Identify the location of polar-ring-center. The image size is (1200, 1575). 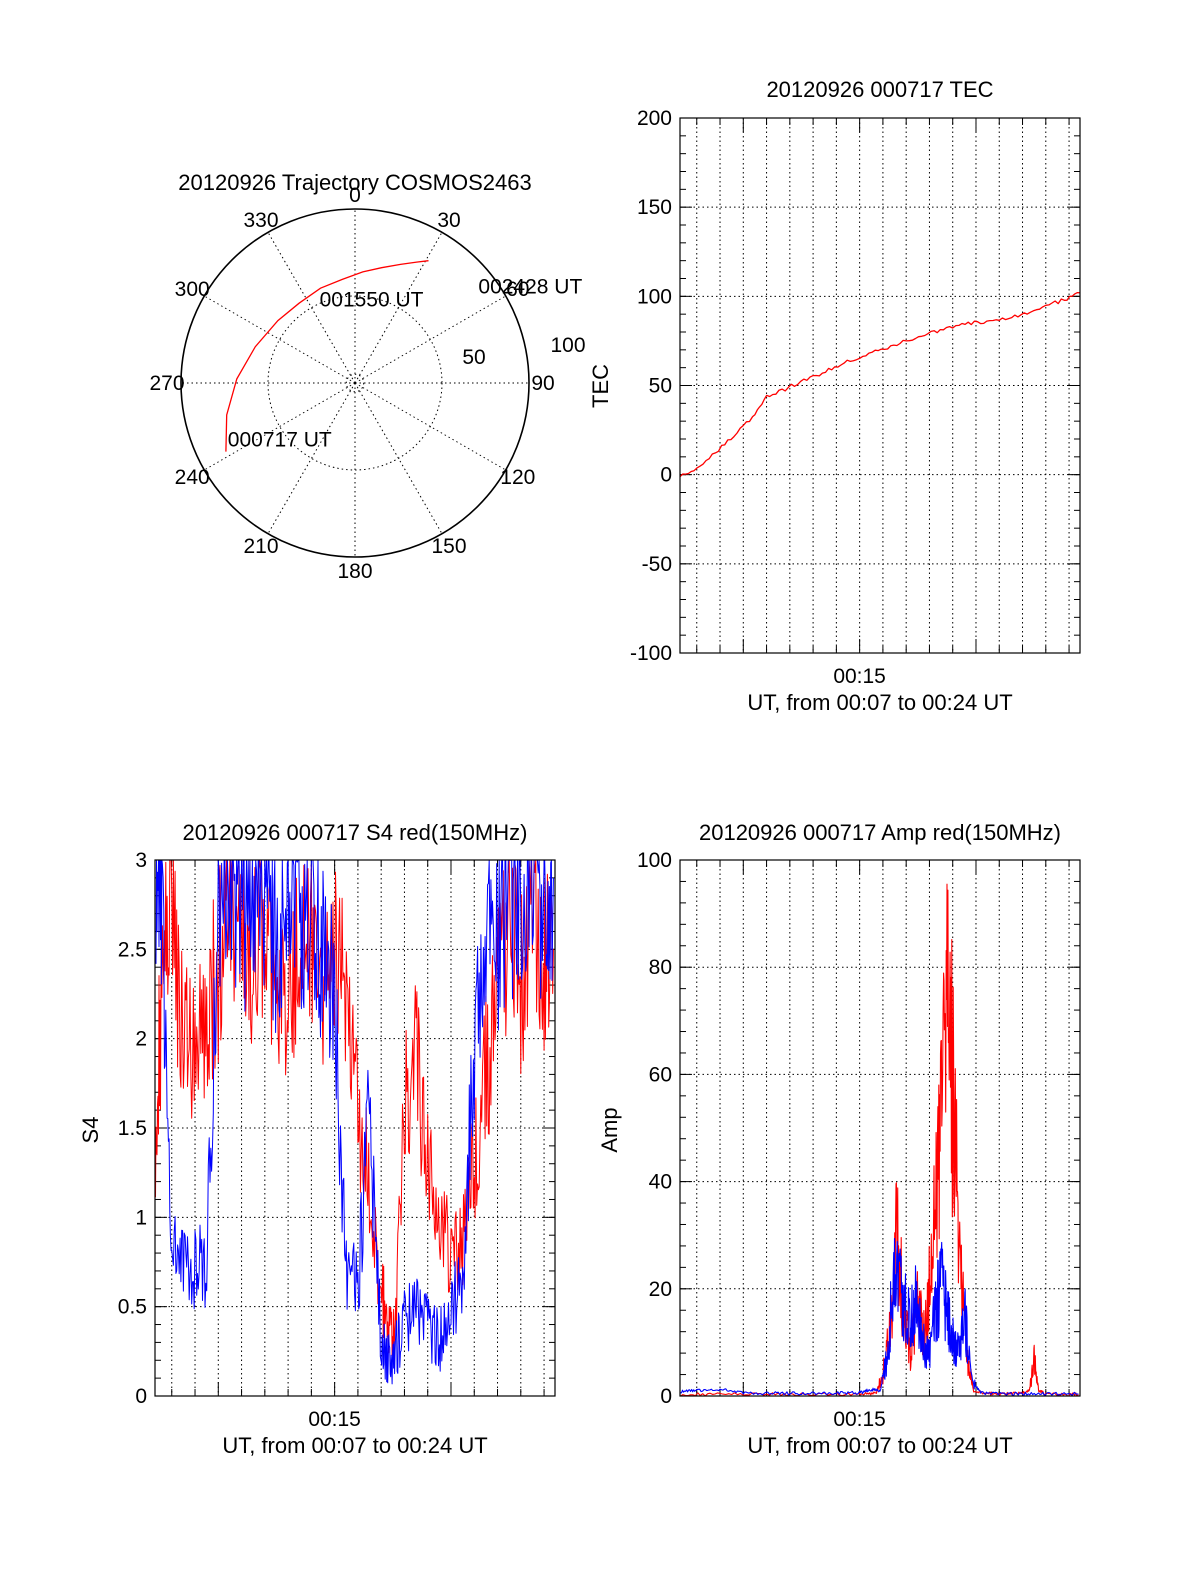
(355, 383).